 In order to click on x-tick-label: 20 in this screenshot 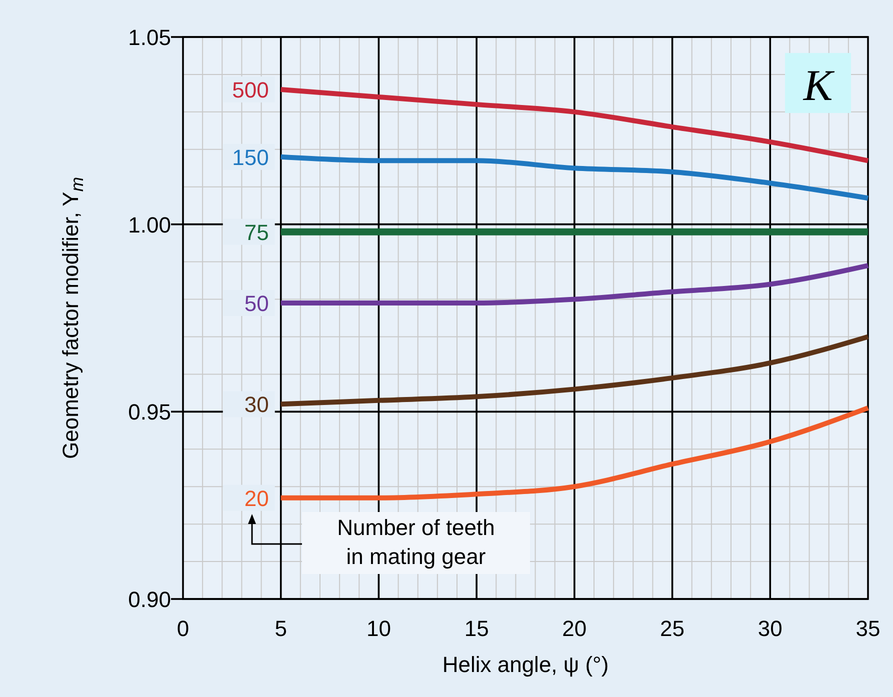, I will do `click(574, 628)`.